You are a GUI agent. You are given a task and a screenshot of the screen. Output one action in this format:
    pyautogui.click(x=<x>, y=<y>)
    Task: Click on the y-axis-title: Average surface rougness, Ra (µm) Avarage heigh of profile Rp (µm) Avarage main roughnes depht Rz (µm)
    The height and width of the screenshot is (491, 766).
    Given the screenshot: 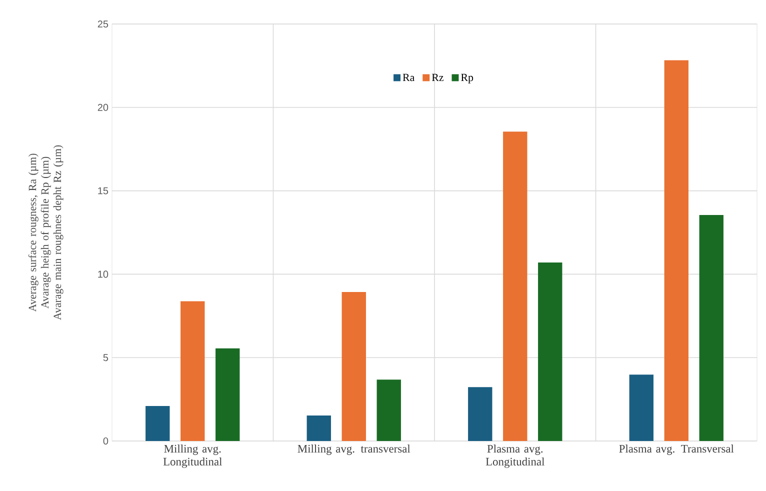 What is the action you would take?
    pyautogui.click(x=46, y=232)
    